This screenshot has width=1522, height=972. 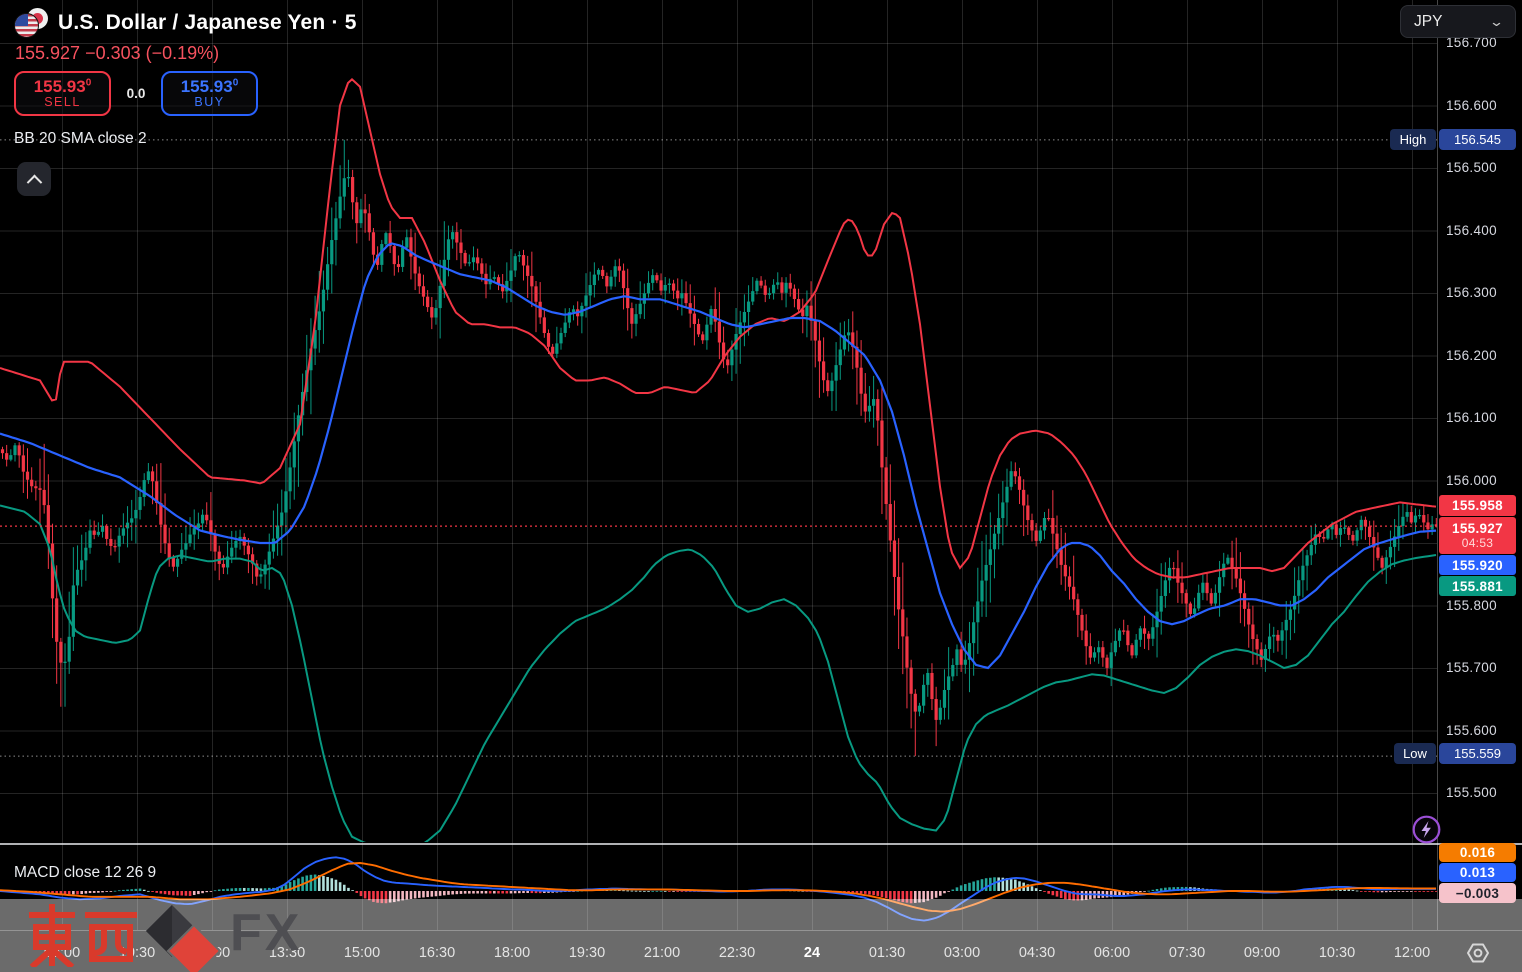 I want to click on quick-trade-button, so click(x=1426, y=829).